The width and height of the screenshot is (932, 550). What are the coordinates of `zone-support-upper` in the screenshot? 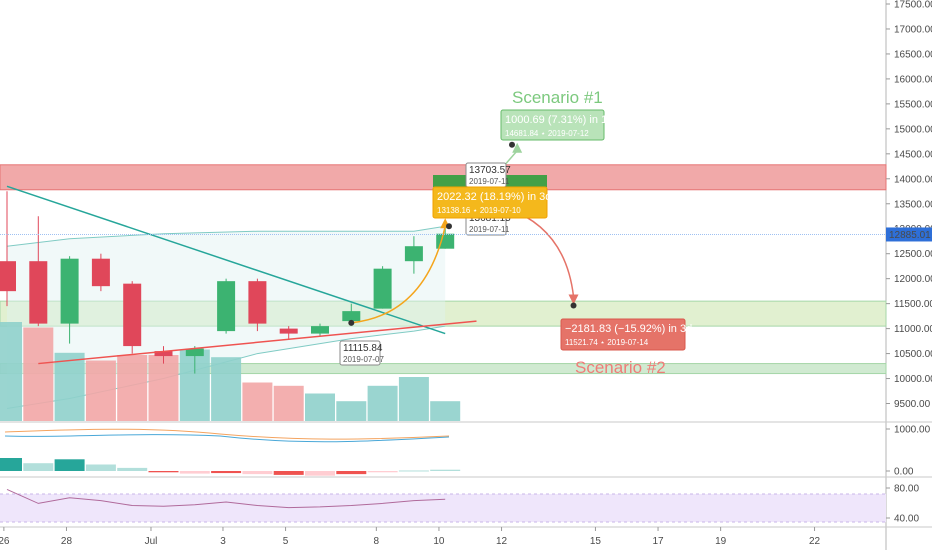 It's located at (443, 313).